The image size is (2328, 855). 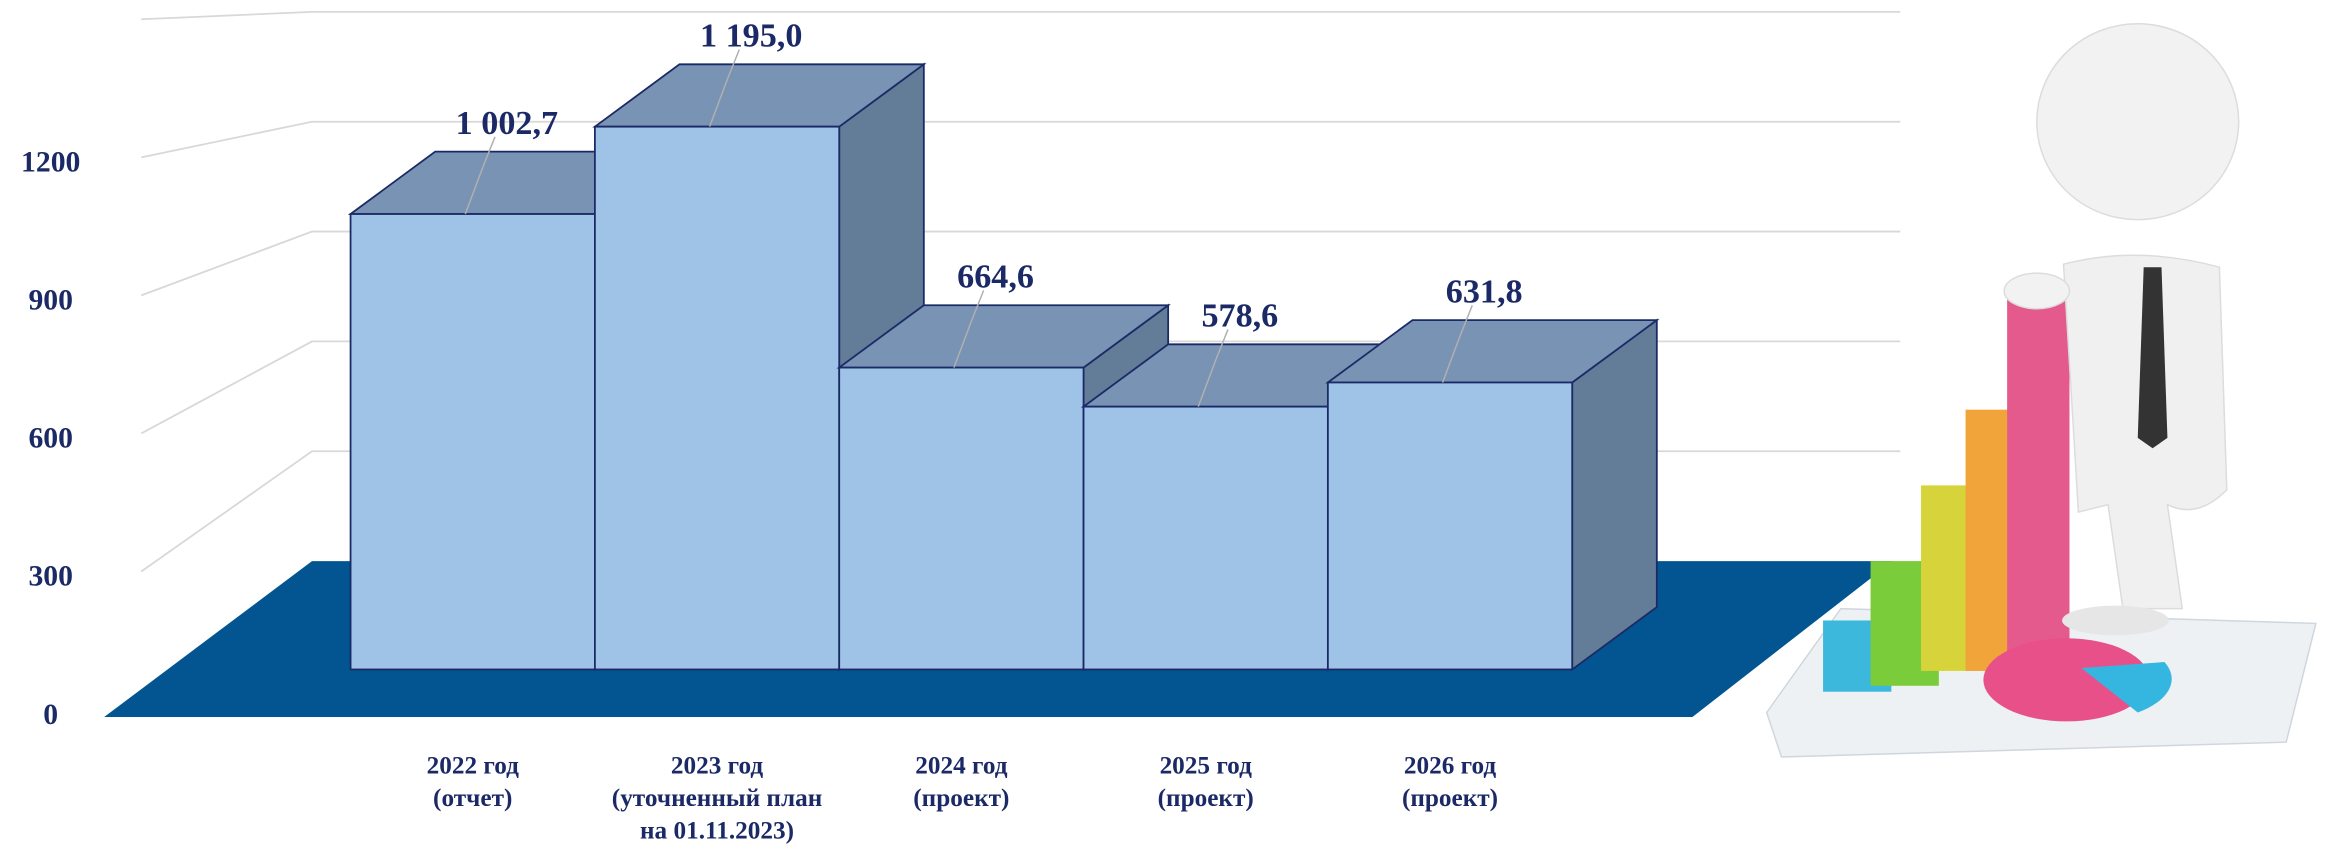 I want to click on y-tick-label: 0, so click(x=50, y=715).